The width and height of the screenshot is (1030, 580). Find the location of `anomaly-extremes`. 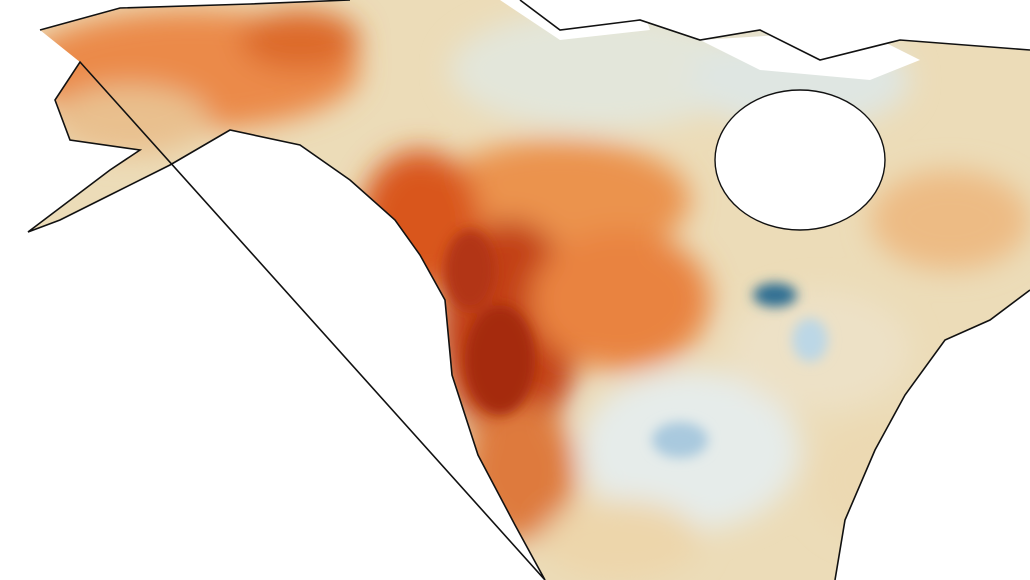

anomaly-extremes is located at coordinates (636, 344).